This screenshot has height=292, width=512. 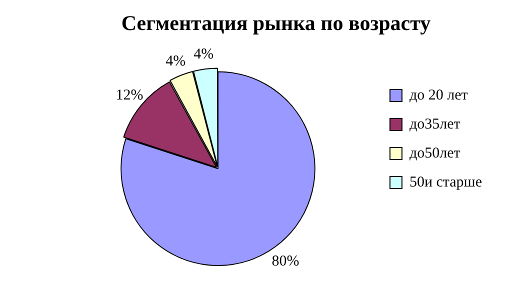 I want to click on legend-label: до 20 лет, so click(x=438, y=95).